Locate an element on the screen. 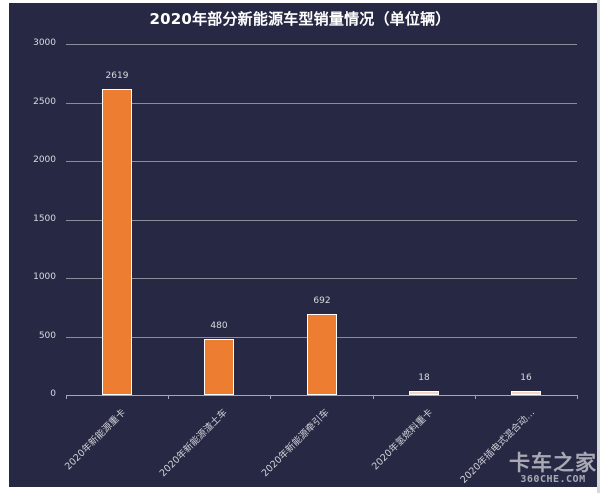 Image resolution: width=600 pixels, height=493 pixels. y-tick-label: 3000 is located at coordinates (44, 43).